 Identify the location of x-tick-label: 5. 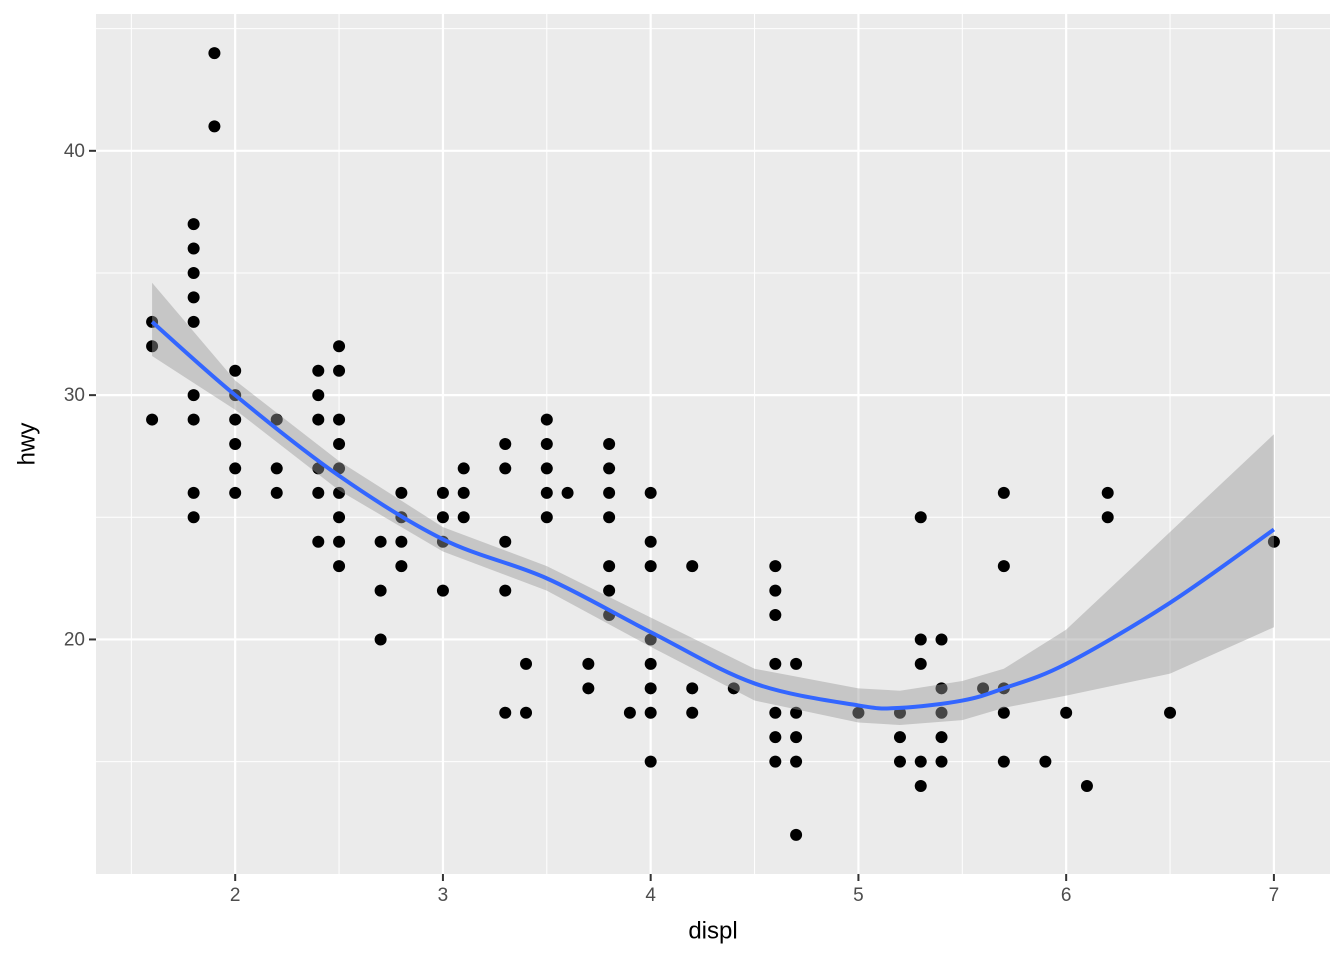
(858, 895).